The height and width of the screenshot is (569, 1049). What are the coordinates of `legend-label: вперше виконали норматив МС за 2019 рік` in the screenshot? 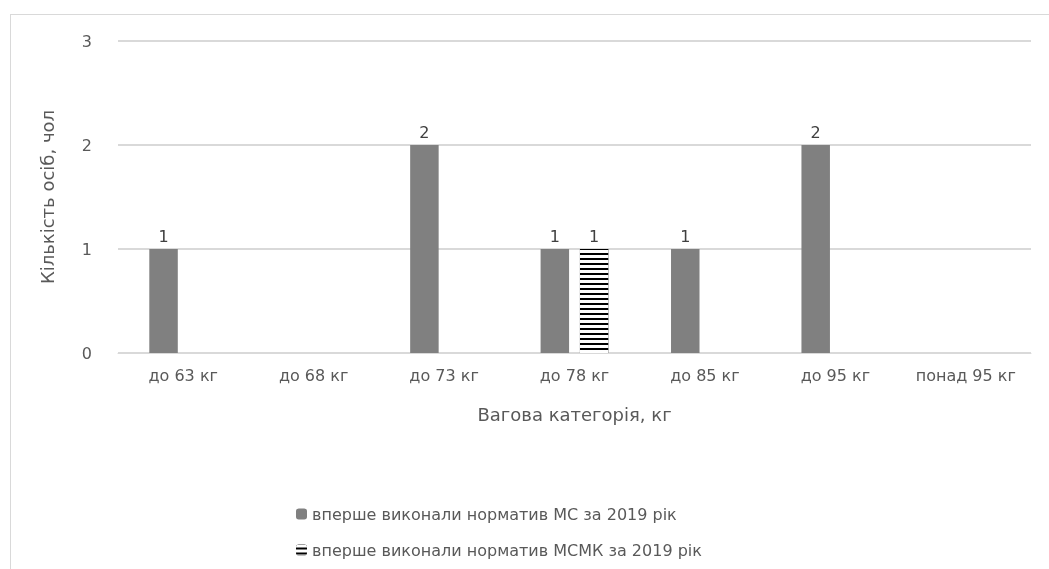 It's located at (495, 514).